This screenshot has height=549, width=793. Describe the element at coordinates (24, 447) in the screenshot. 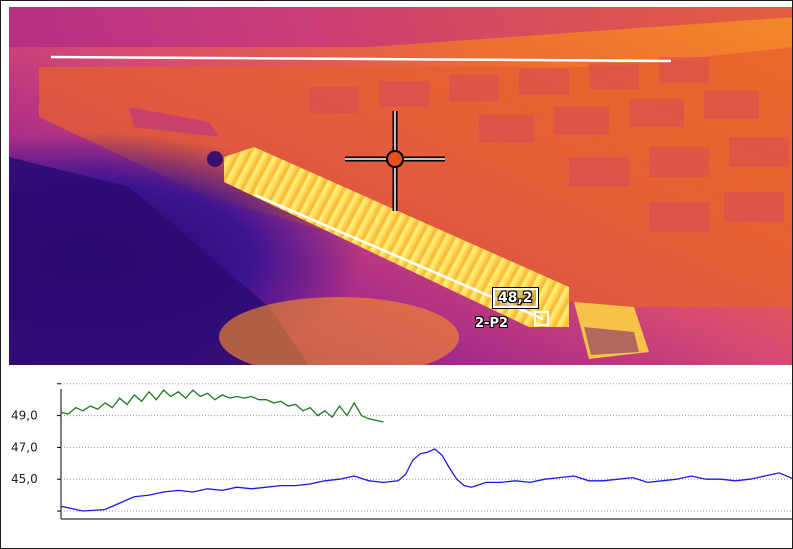

I see `y-tick-label: 47,0` at that location.